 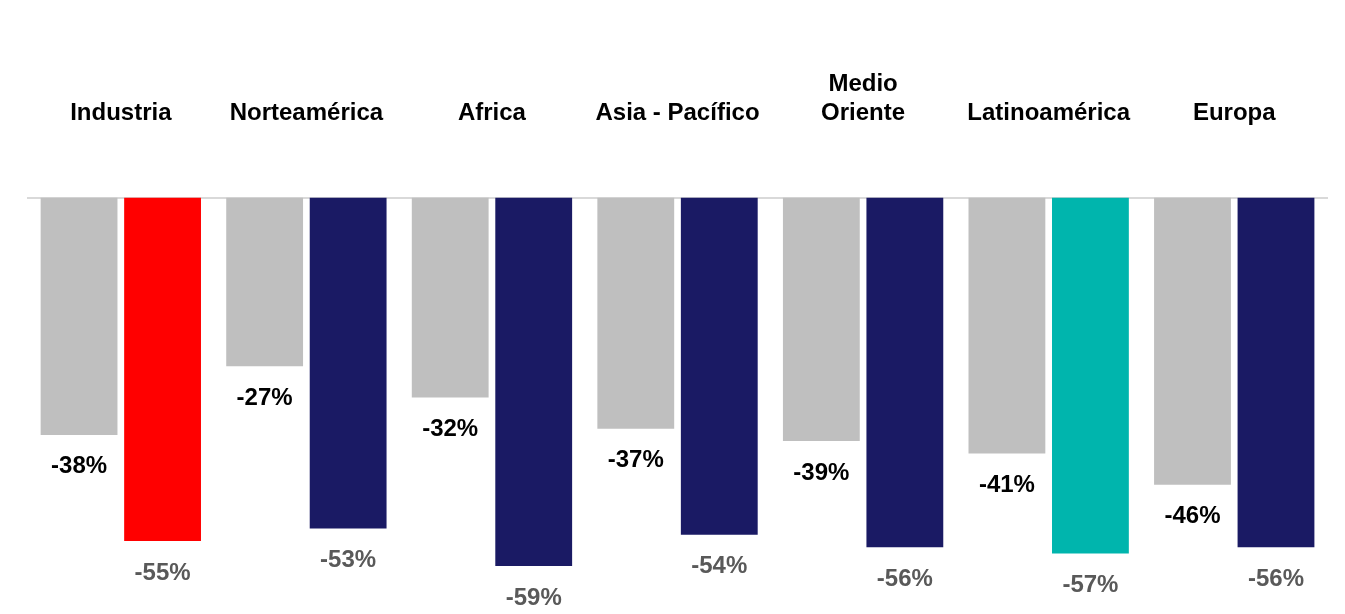 What do you see at coordinates (1006, 484) in the screenshot?
I see `data-label: -41%` at bounding box center [1006, 484].